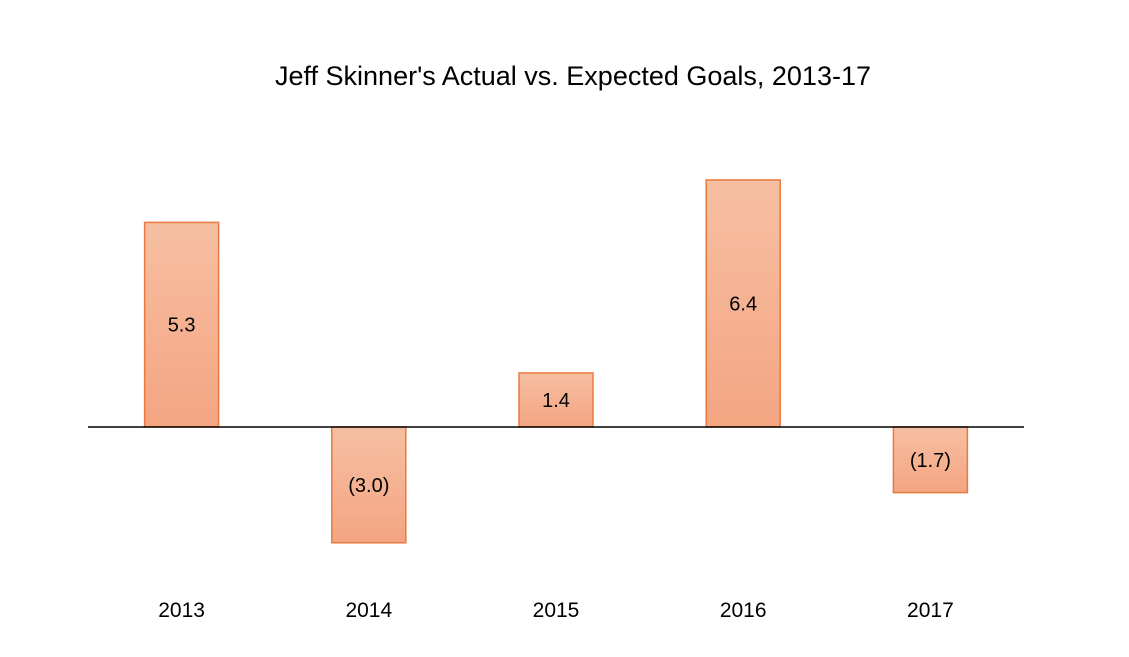 The height and width of the screenshot is (657, 1129). Describe the element at coordinates (556, 401) in the screenshot. I see `data-label-2015: 1.4` at that location.